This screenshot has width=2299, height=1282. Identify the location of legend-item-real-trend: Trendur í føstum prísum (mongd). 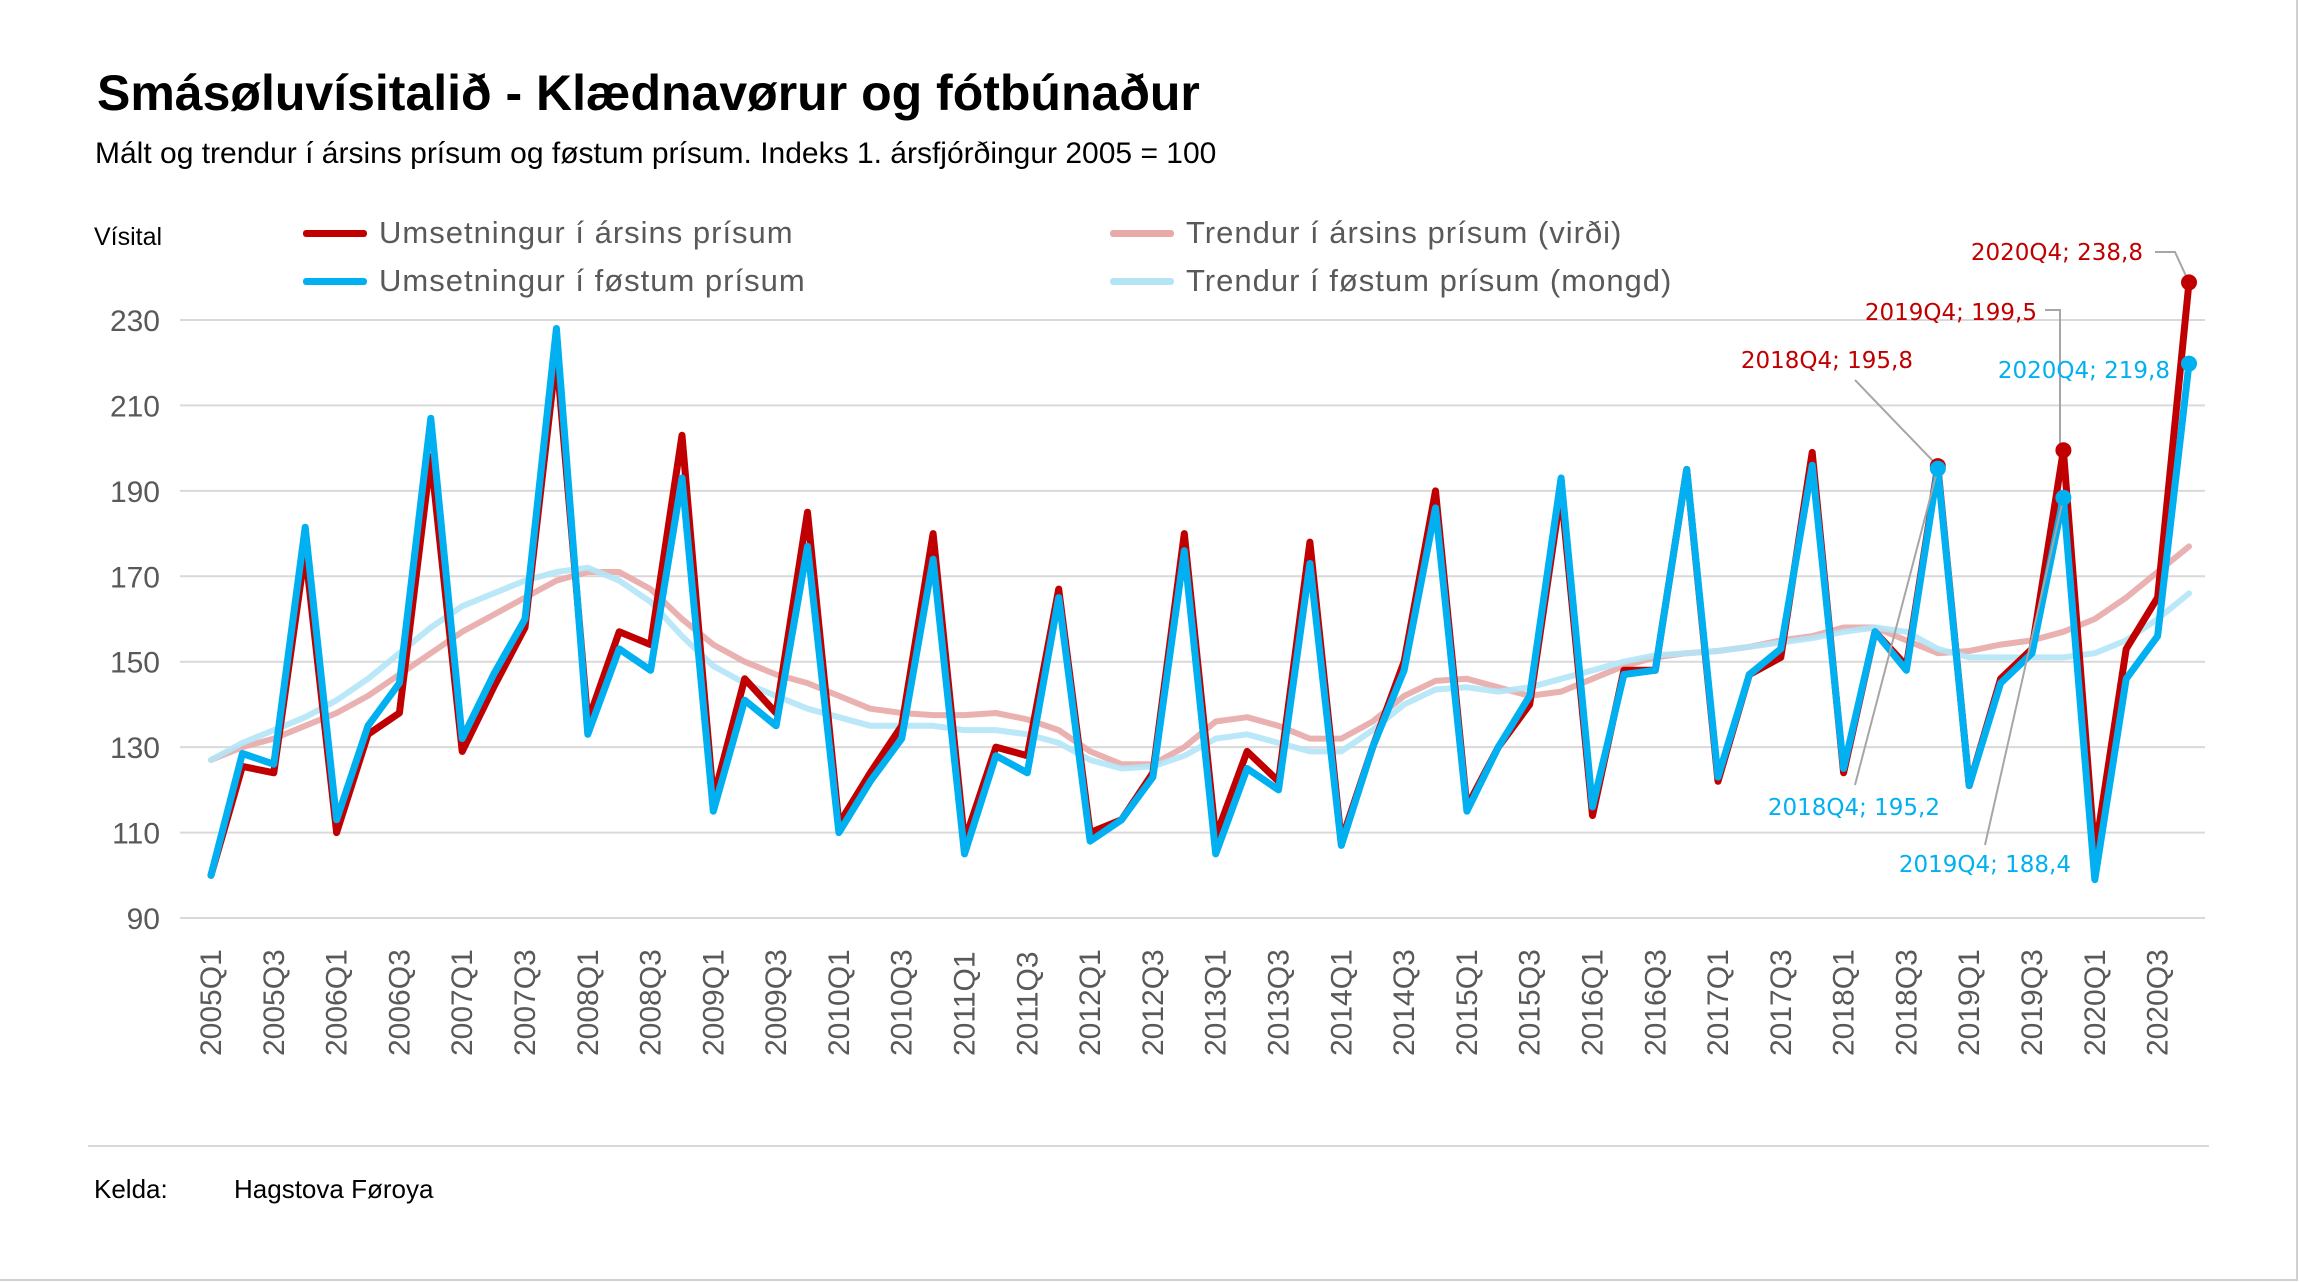
(1391, 281).